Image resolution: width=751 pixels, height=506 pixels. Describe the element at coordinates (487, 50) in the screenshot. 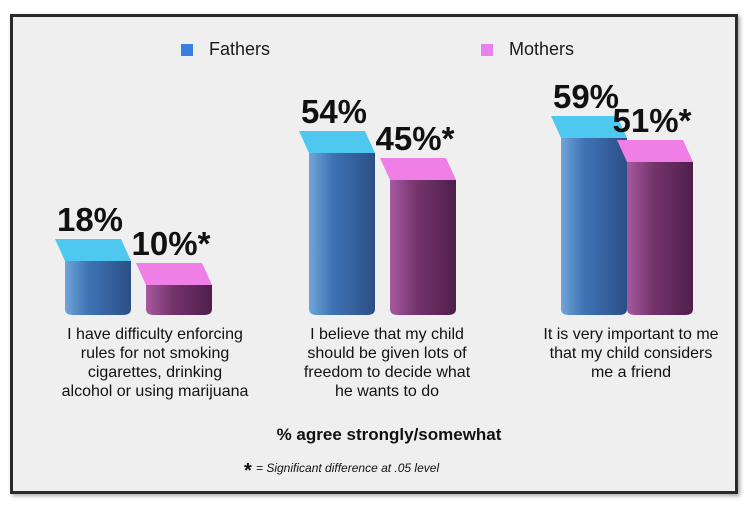

I see `legend-swatch-mothers` at that location.